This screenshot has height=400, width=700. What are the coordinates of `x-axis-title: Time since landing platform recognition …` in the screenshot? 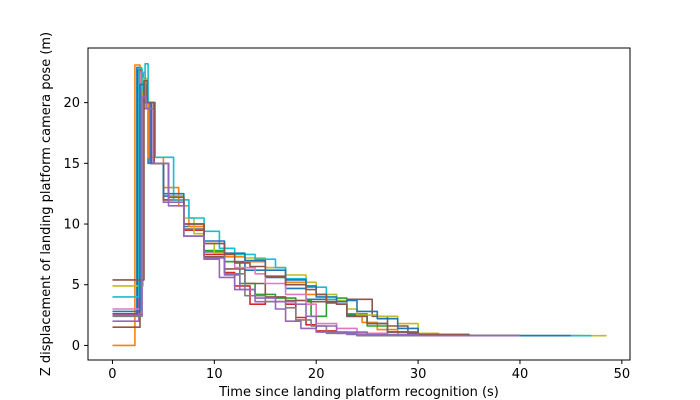 It's located at (358, 392).